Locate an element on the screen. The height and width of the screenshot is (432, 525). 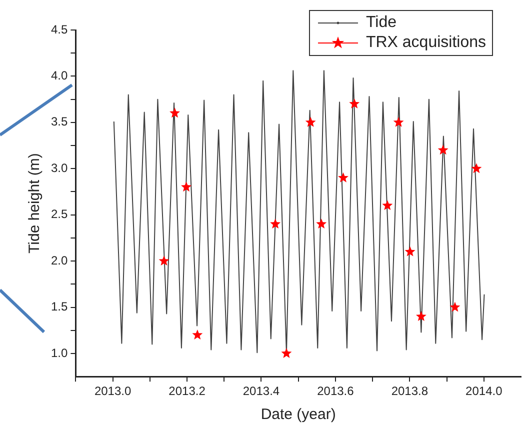
y-tick-label: 3.5 is located at coordinates (59, 121).